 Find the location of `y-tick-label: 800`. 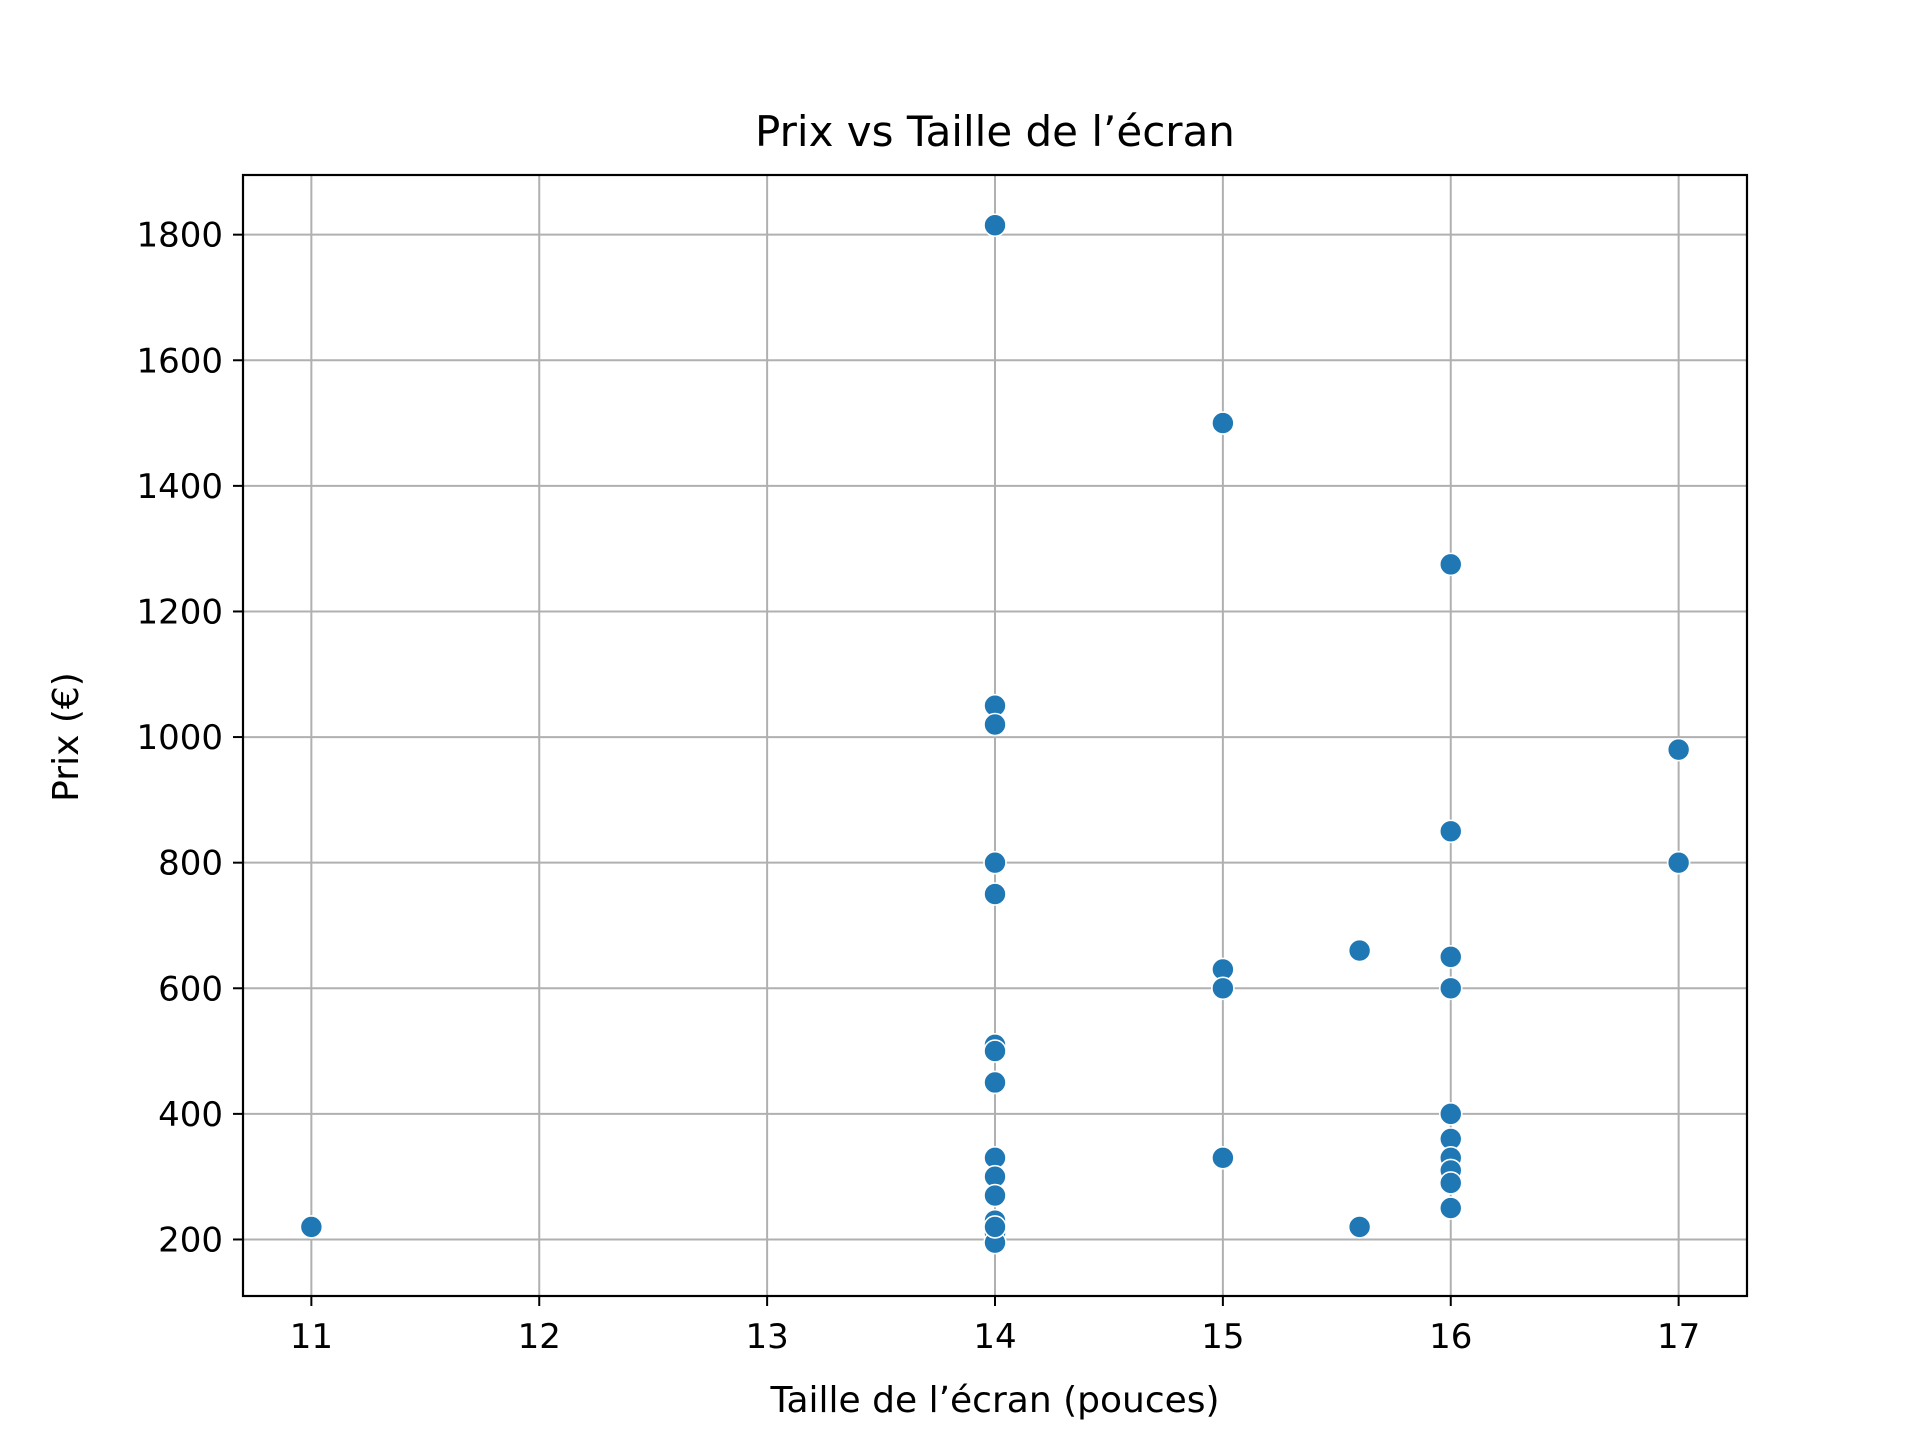

y-tick-label: 800 is located at coordinates (190, 864).